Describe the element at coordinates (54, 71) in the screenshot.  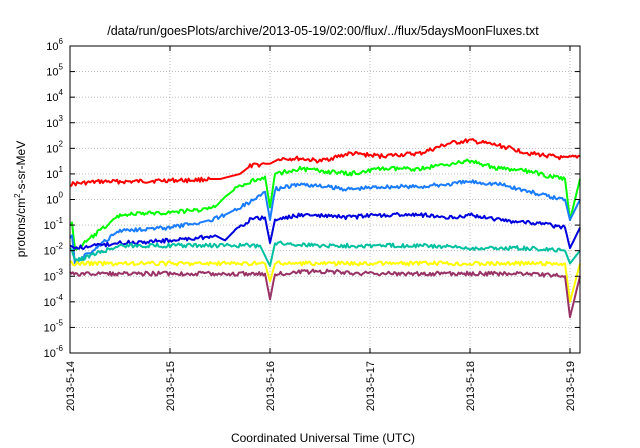
I see `y-tick-label: 10⁵` at that location.